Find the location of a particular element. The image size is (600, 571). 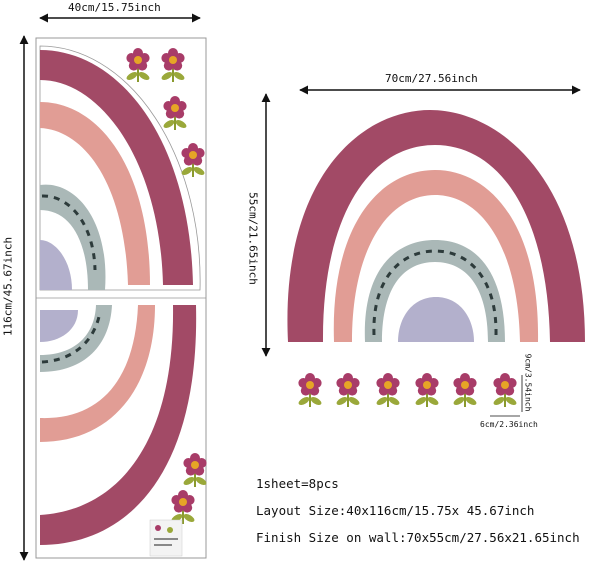

sheet-height-label: 116cm/45.67inch is located at coordinates (8, 286).